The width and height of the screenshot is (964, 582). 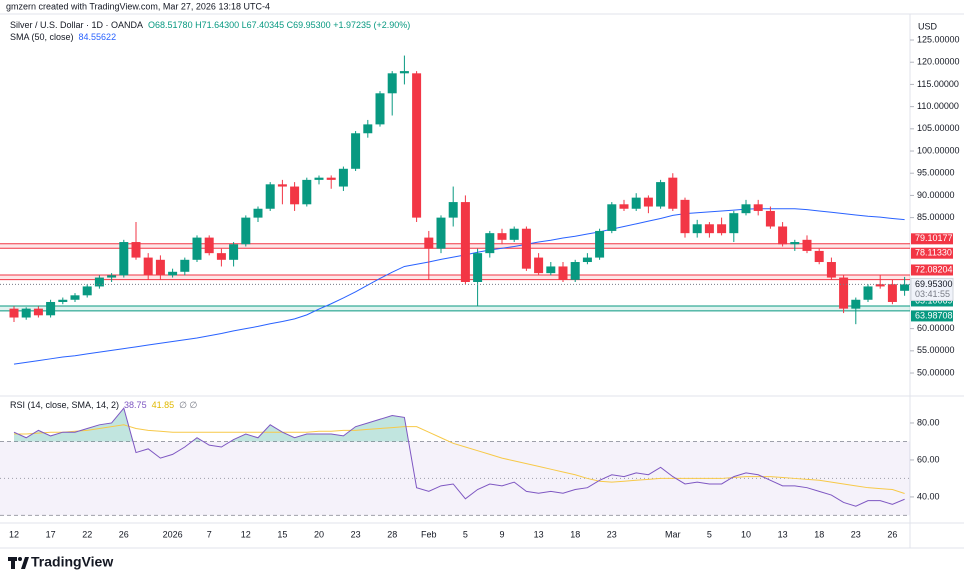 I want to click on x-tick-label: 10, so click(x=746, y=534).